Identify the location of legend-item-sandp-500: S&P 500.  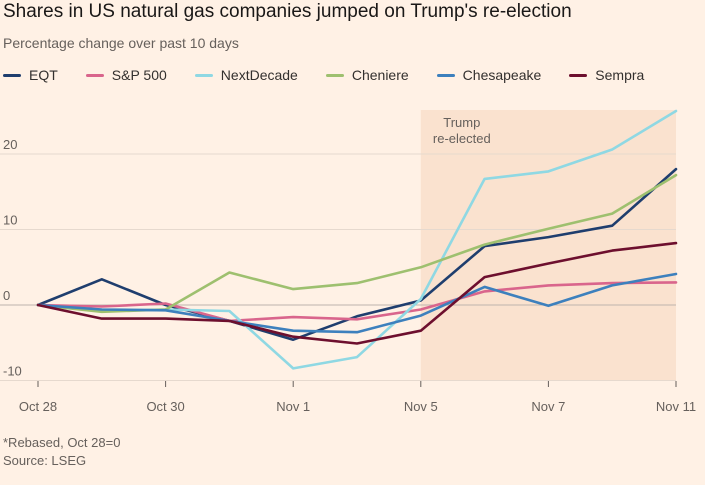
(126, 75).